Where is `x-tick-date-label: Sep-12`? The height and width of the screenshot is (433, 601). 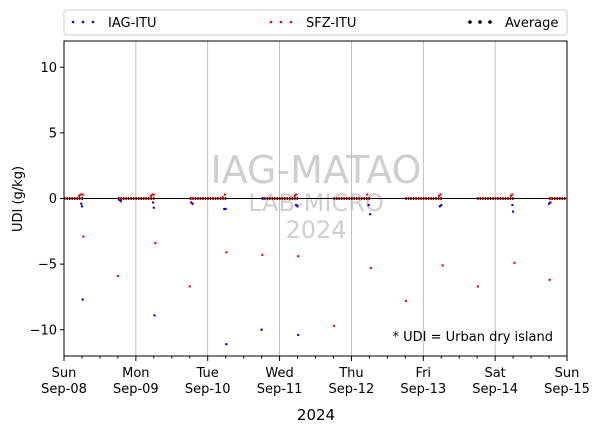 x-tick-date-label: Sep-12 is located at coordinates (352, 389).